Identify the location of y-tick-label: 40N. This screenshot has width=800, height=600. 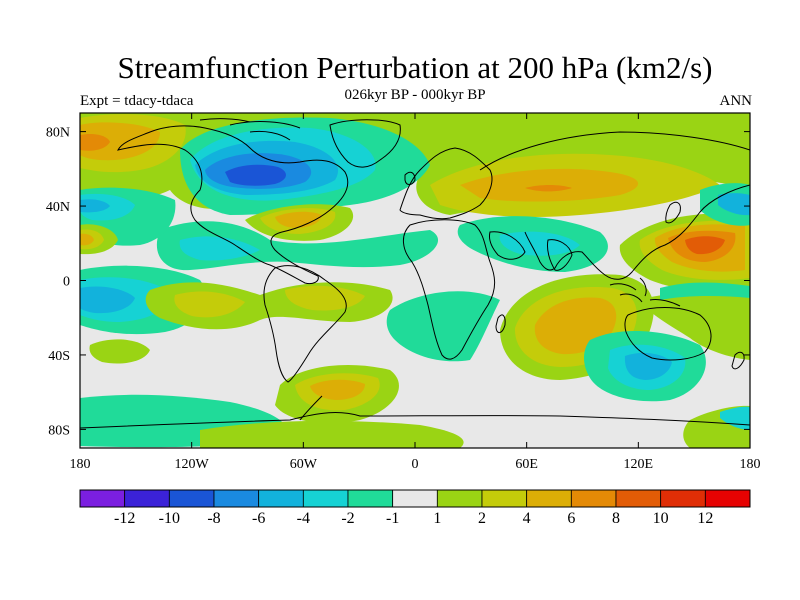
(58, 207).